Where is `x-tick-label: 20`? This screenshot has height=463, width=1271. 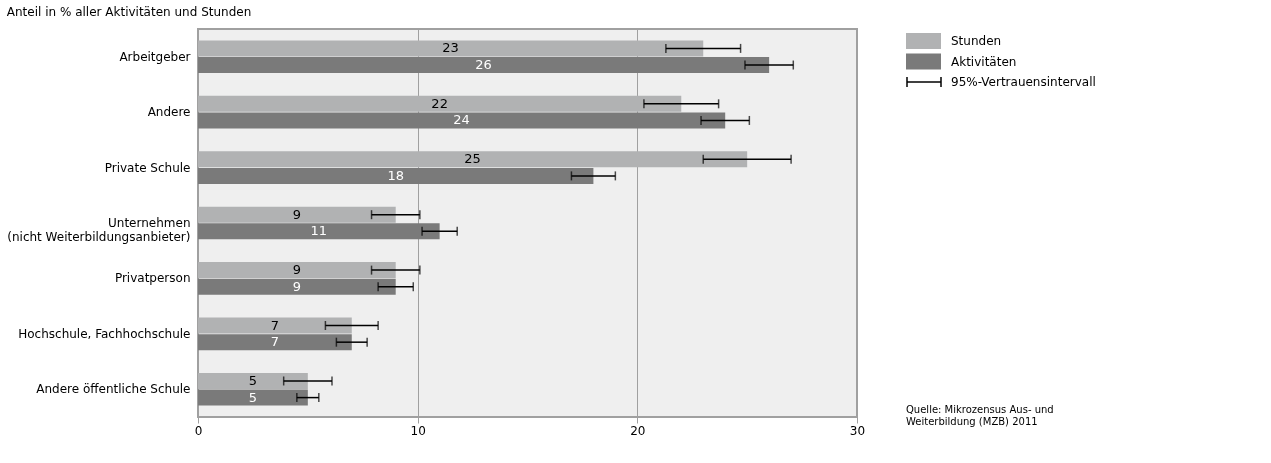
x-tick-label: 20 is located at coordinates (638, 430).